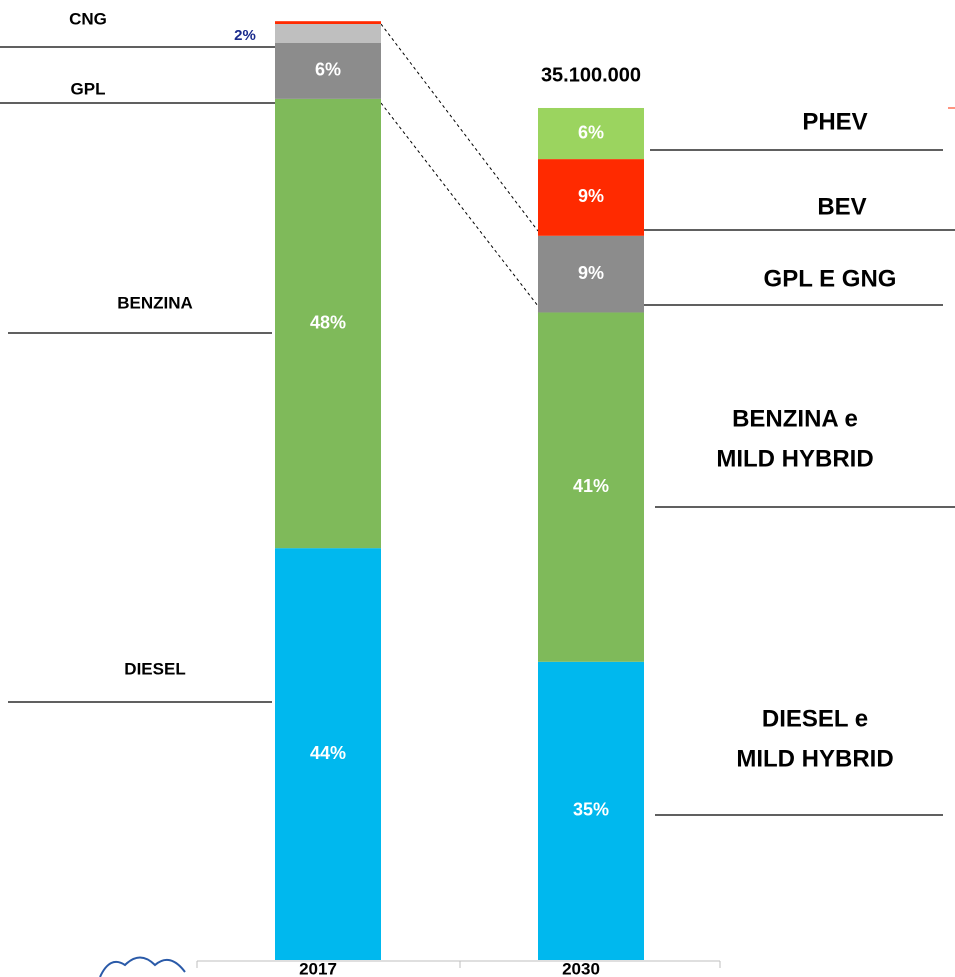 Image resolution: width=955 pixels, height=977 pixels. I want to click on logo, so click(142, 966).